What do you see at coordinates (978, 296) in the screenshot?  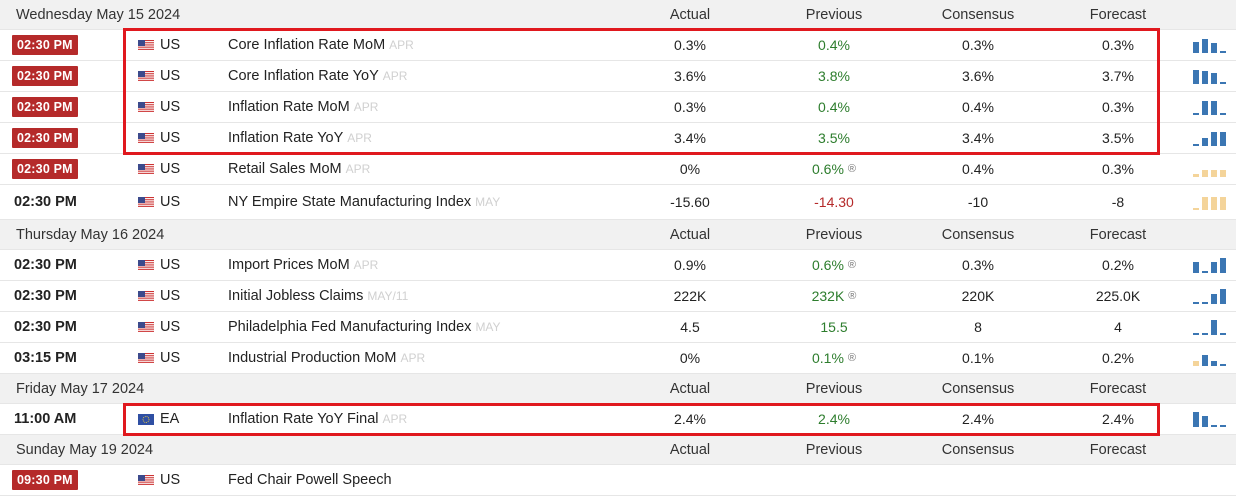 I see `consensus-value: 220K` at bounding box center [978, 296].